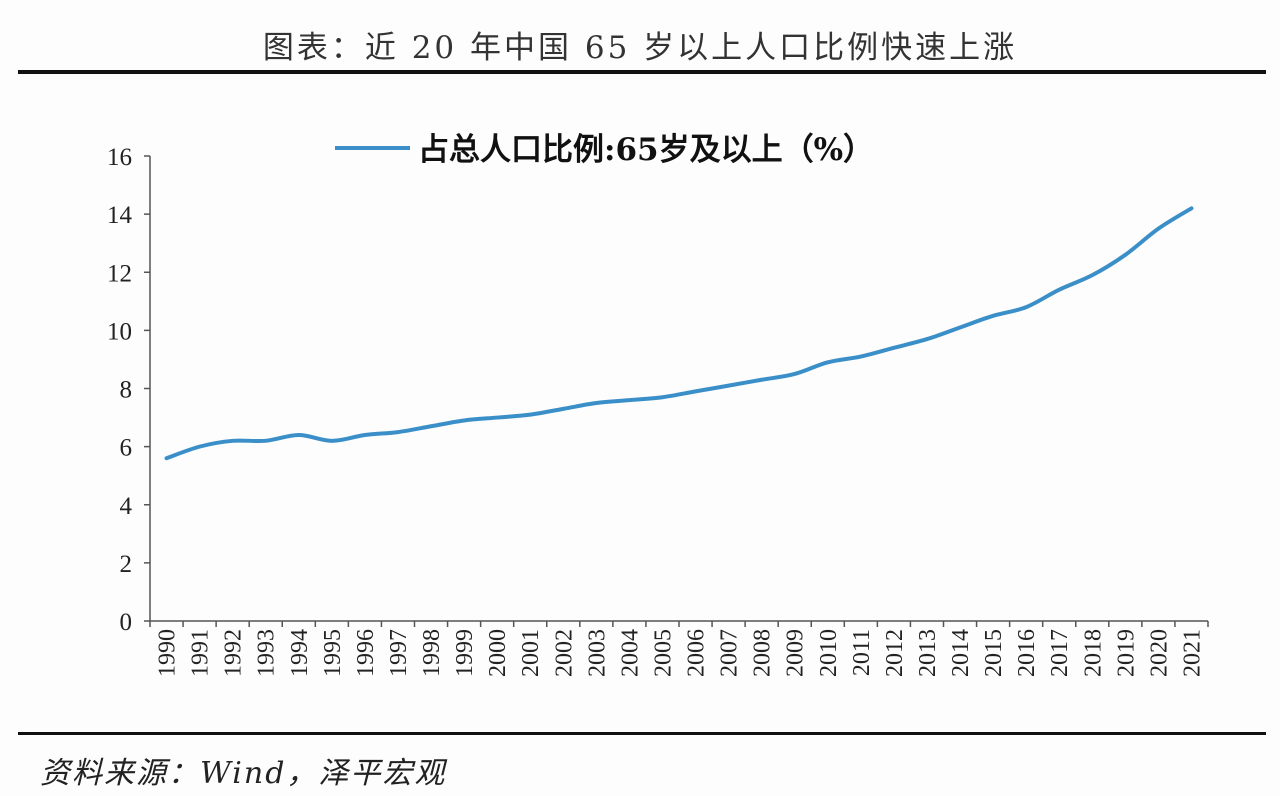 Image resolution: width=1280 pixels, height=796 pixels. Describe the element at coordinates (119, 273) in the screenshot. I see `y-tick-label: 12` at that location.